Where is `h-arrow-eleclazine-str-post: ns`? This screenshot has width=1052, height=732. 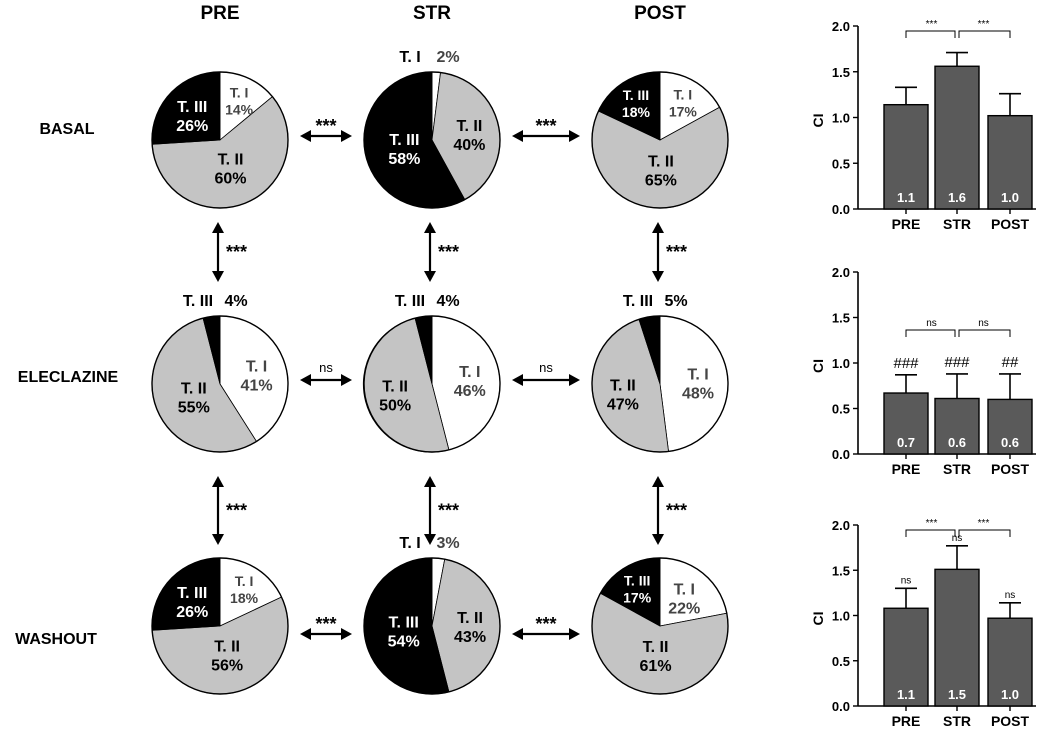
h-arrow-eleclazine-str-post: ns is located at coordinates (546, 373).